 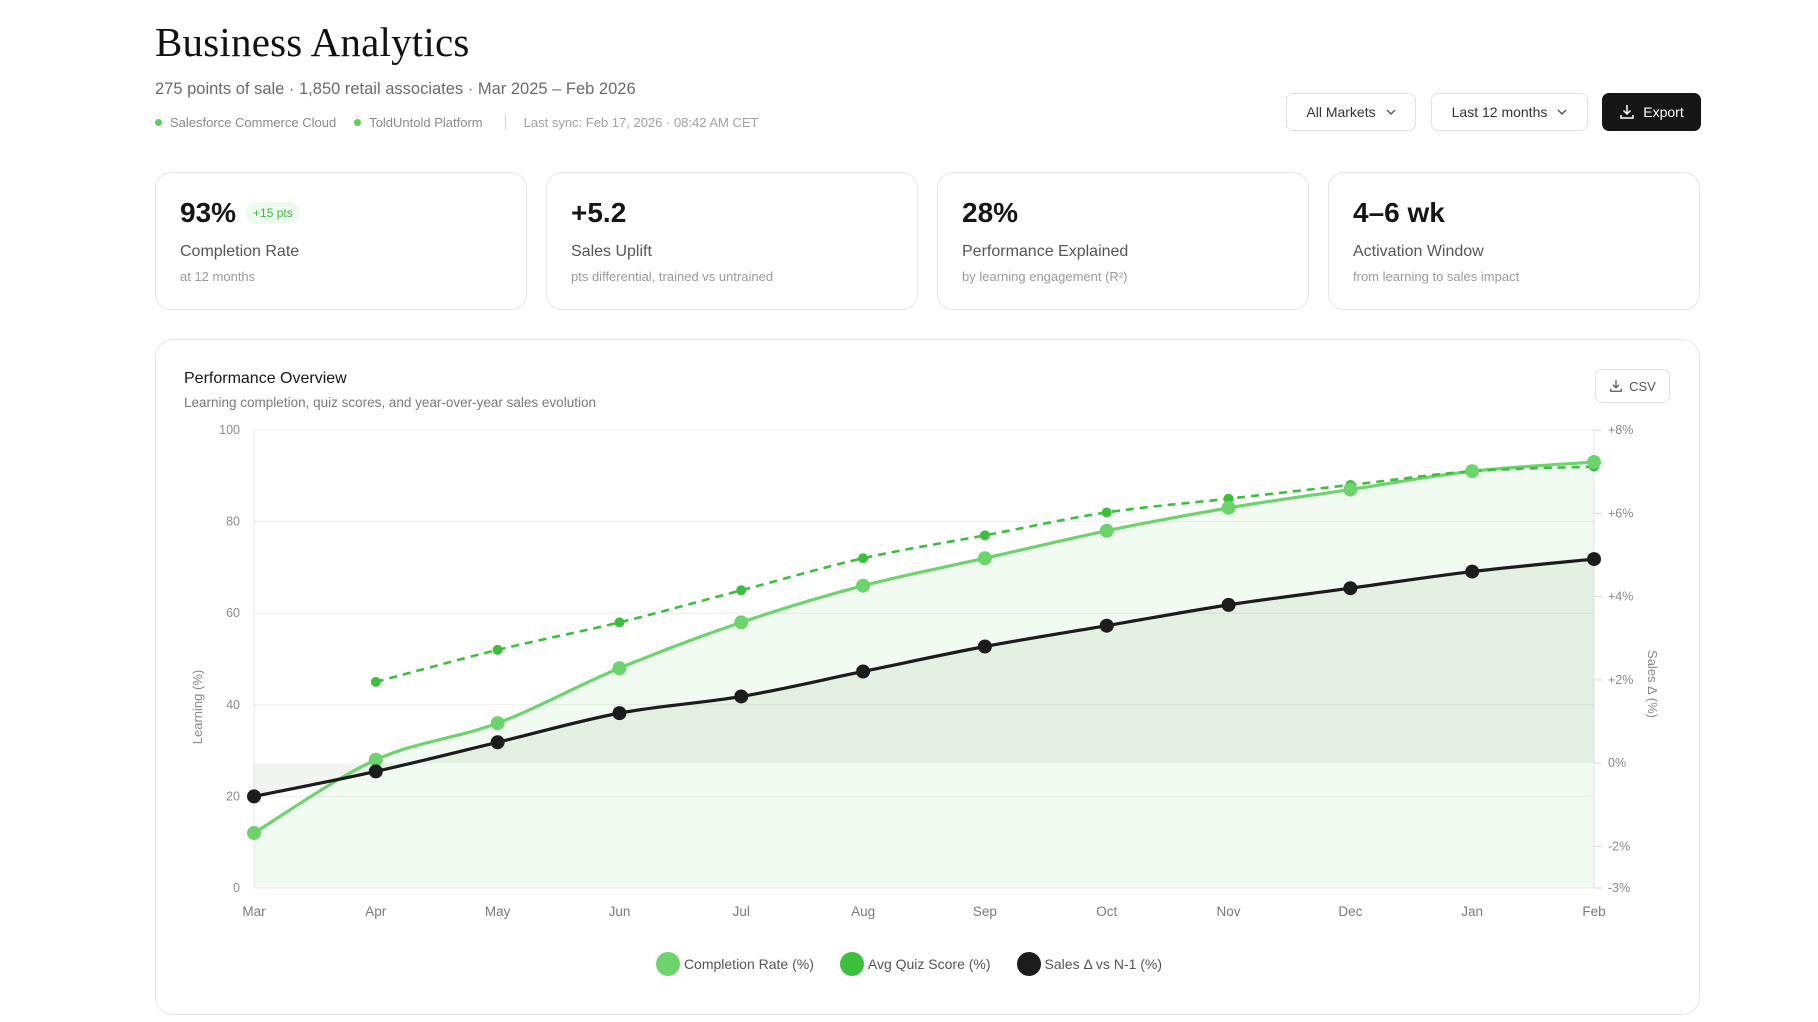 What do you see at coordinates (218, 276) in the screenshot?
I see `kpi-sublabel: at 12 months` at bounding box center [218, 276].